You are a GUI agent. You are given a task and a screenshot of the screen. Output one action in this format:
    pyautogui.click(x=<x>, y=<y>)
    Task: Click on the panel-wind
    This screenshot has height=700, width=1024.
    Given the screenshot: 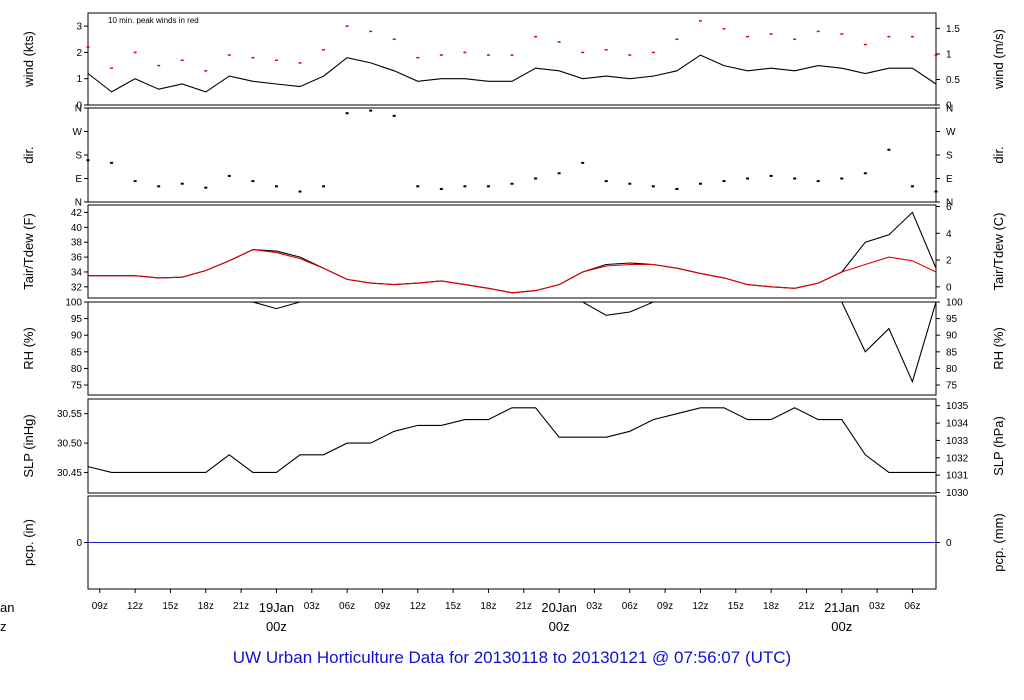 What is the action you would take?
    pyautogui.click(x=512, y=59)
    